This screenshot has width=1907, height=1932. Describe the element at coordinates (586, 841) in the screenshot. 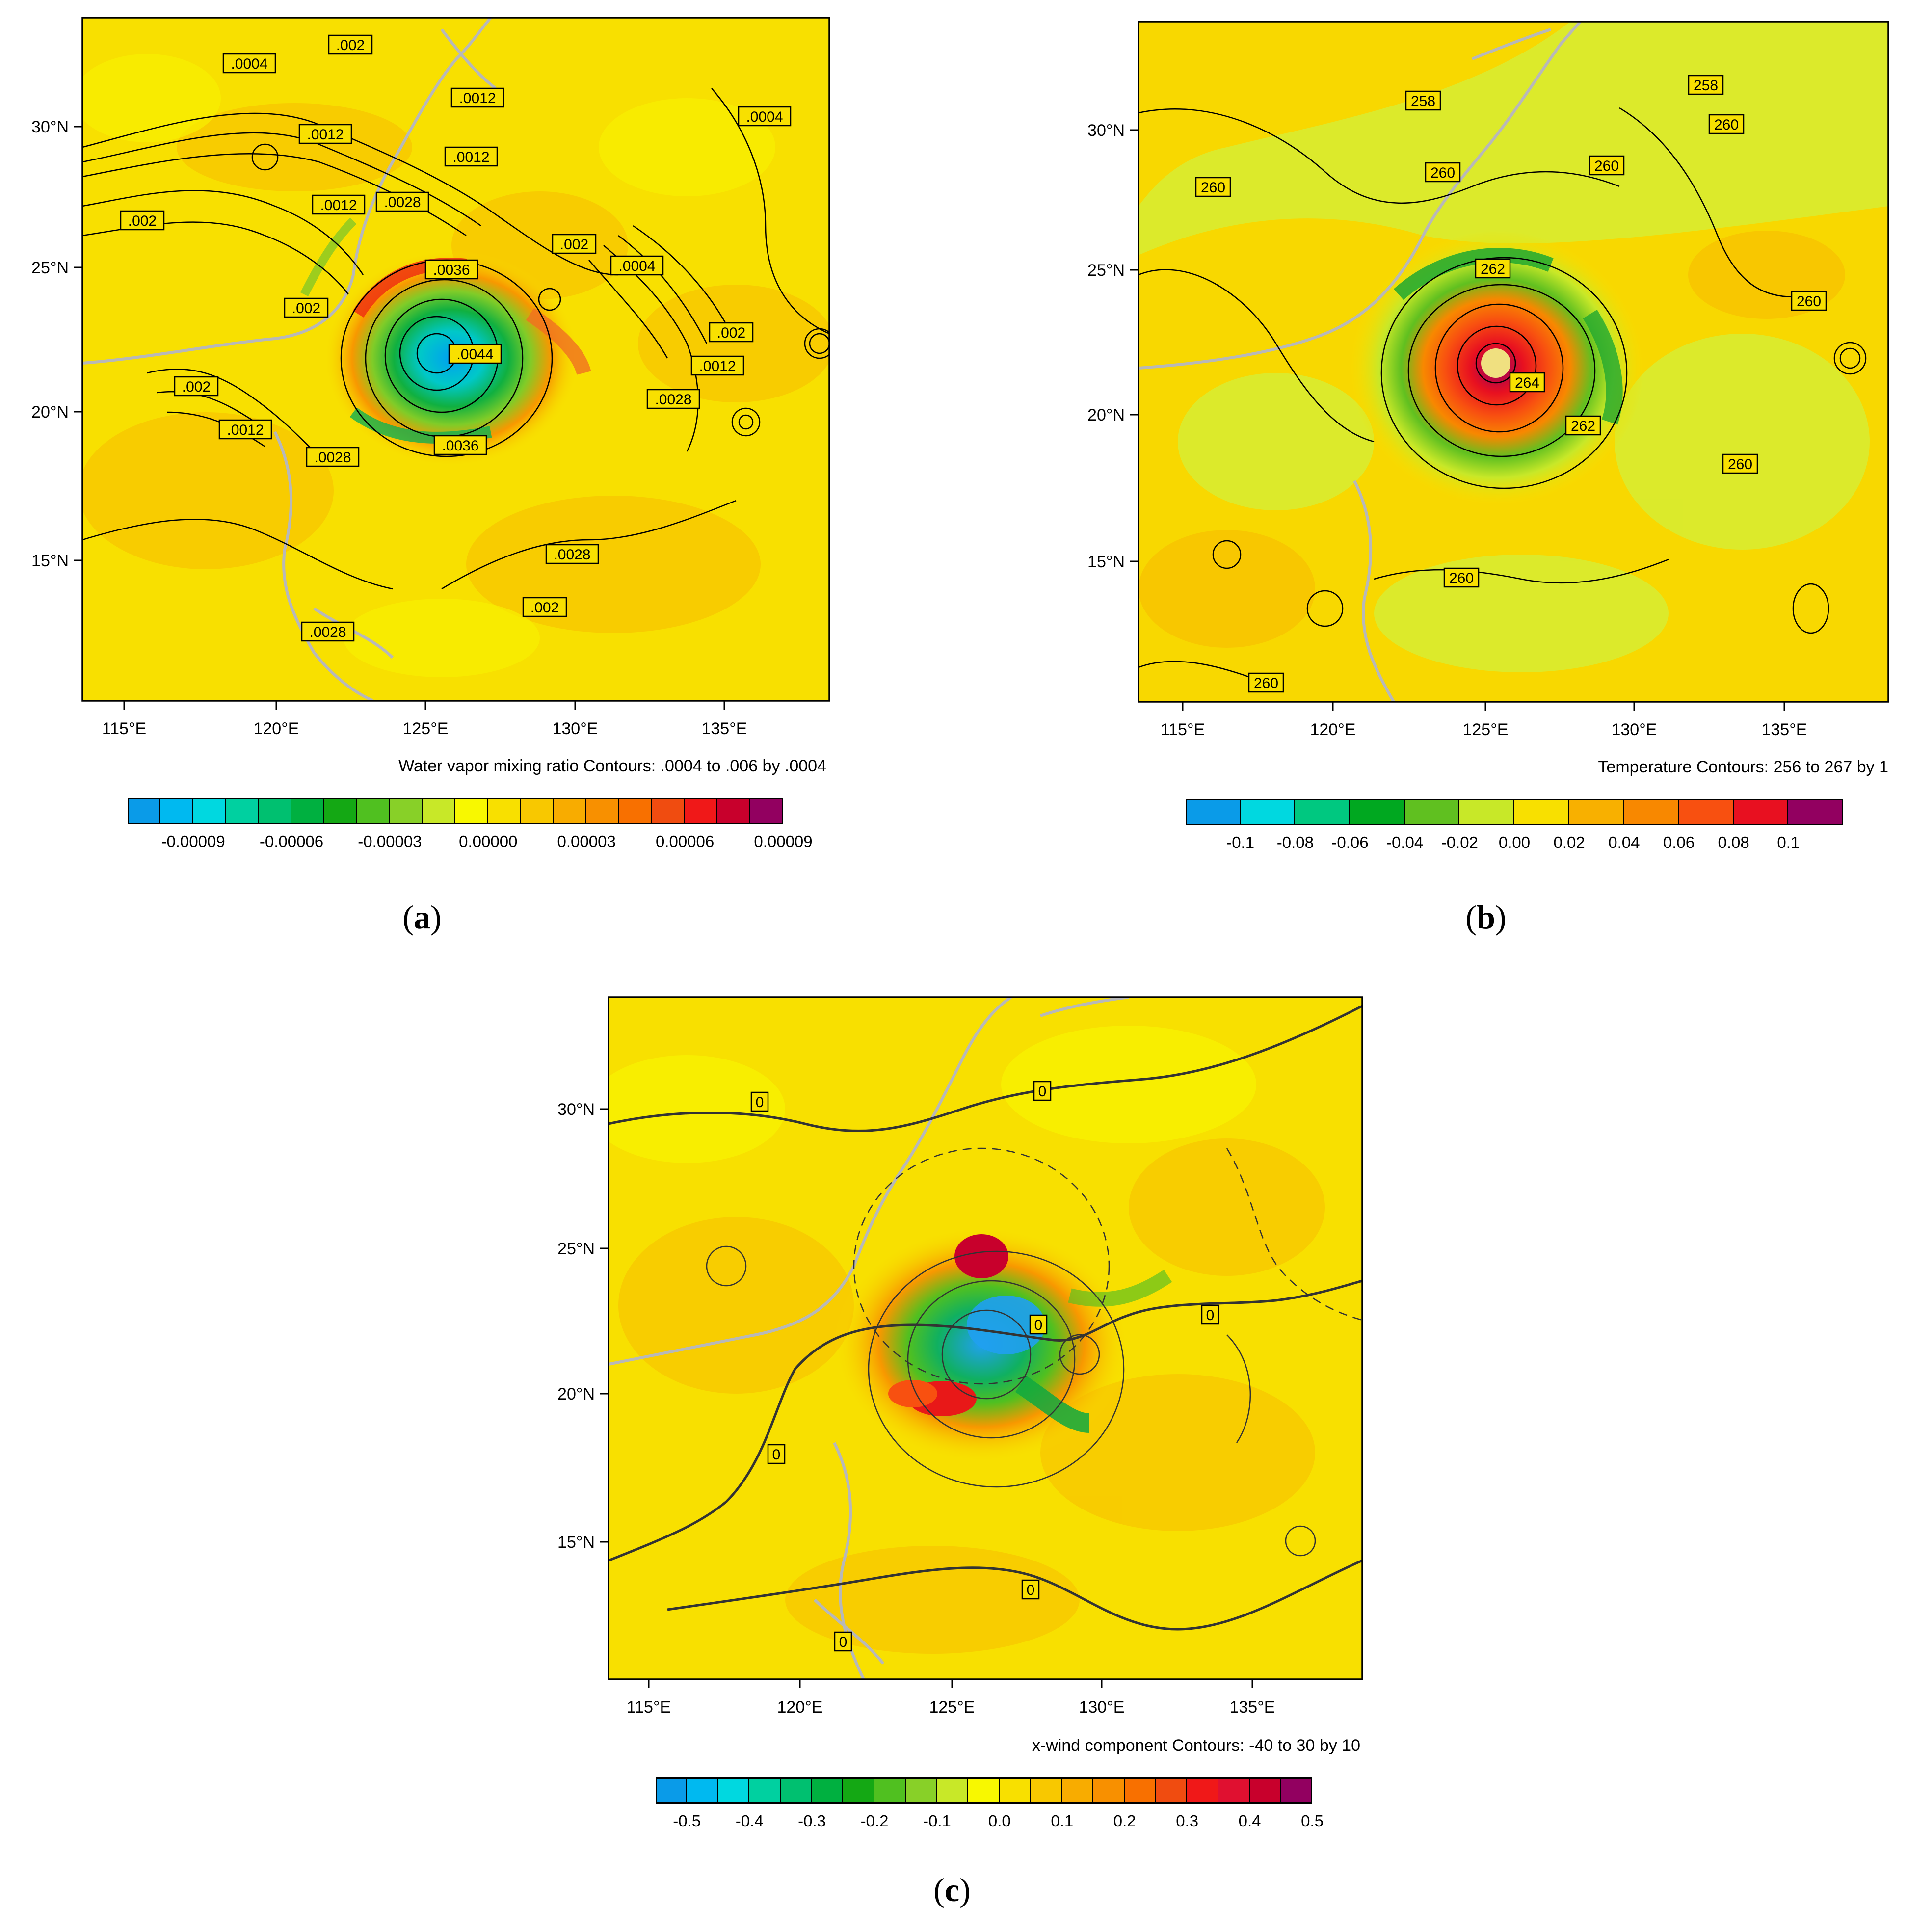

I see `colorbar-tick-label: 0.00003` at that location.